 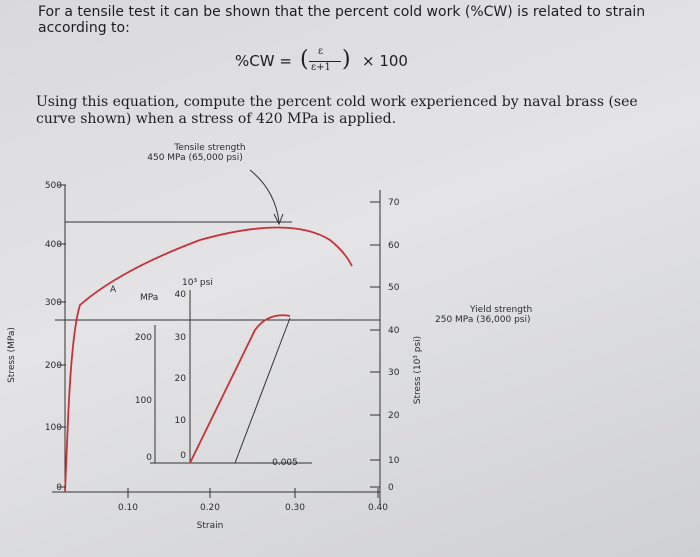 I want to click on inset-tick-label: 20, so click(x=181, y=379).